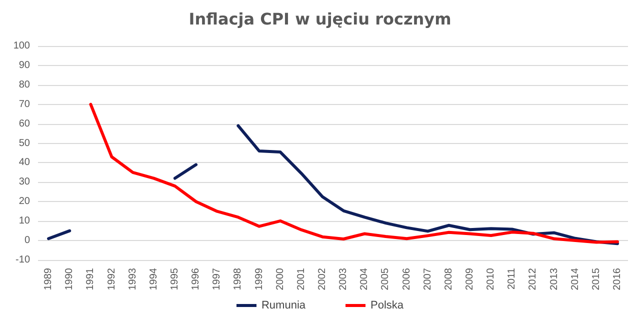 This screenshot has width=640, height=320. Describe the element at coordinates (132, 279) in the screenshot. I see `x-tick-label: 1993` at that location.